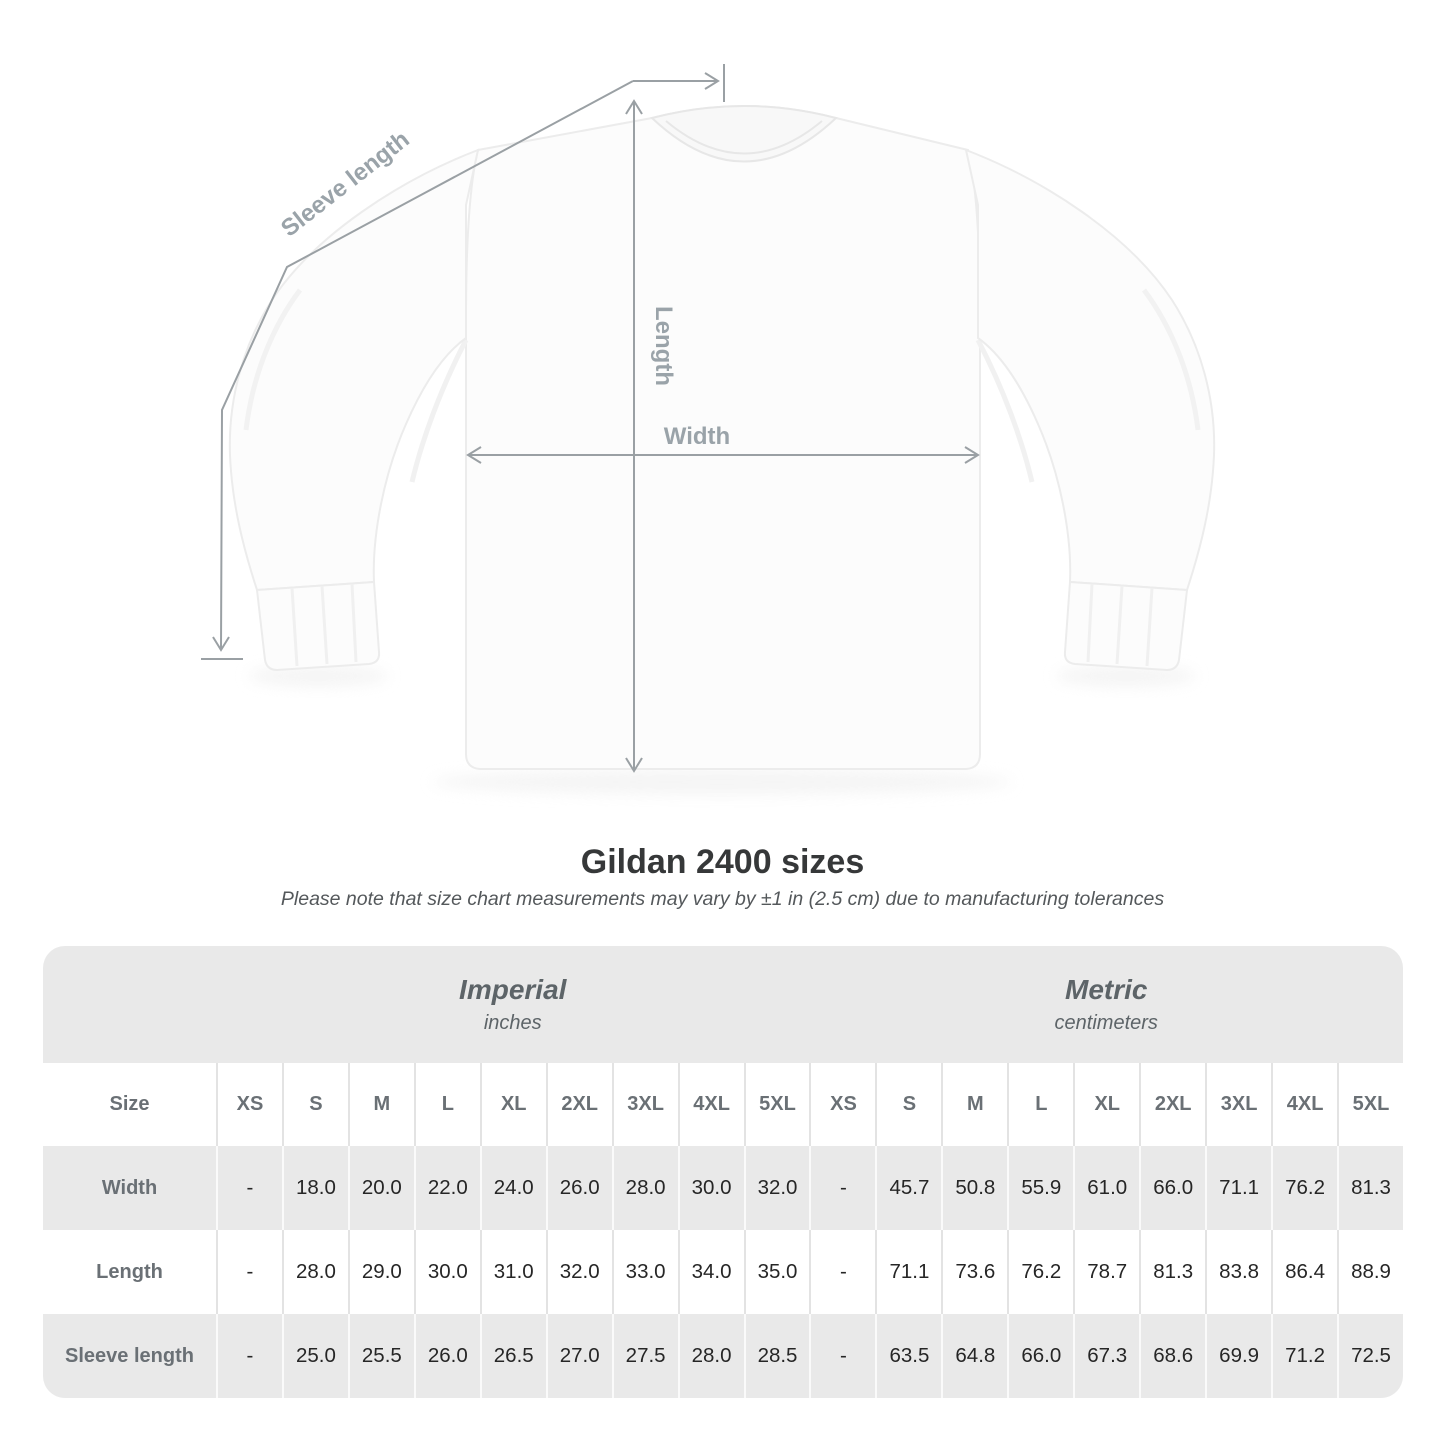 The width and height of the screenshot is (1445, 1445). Describe the element at coordinates (744, 134) in the screenshot. I see `collar` at that location.